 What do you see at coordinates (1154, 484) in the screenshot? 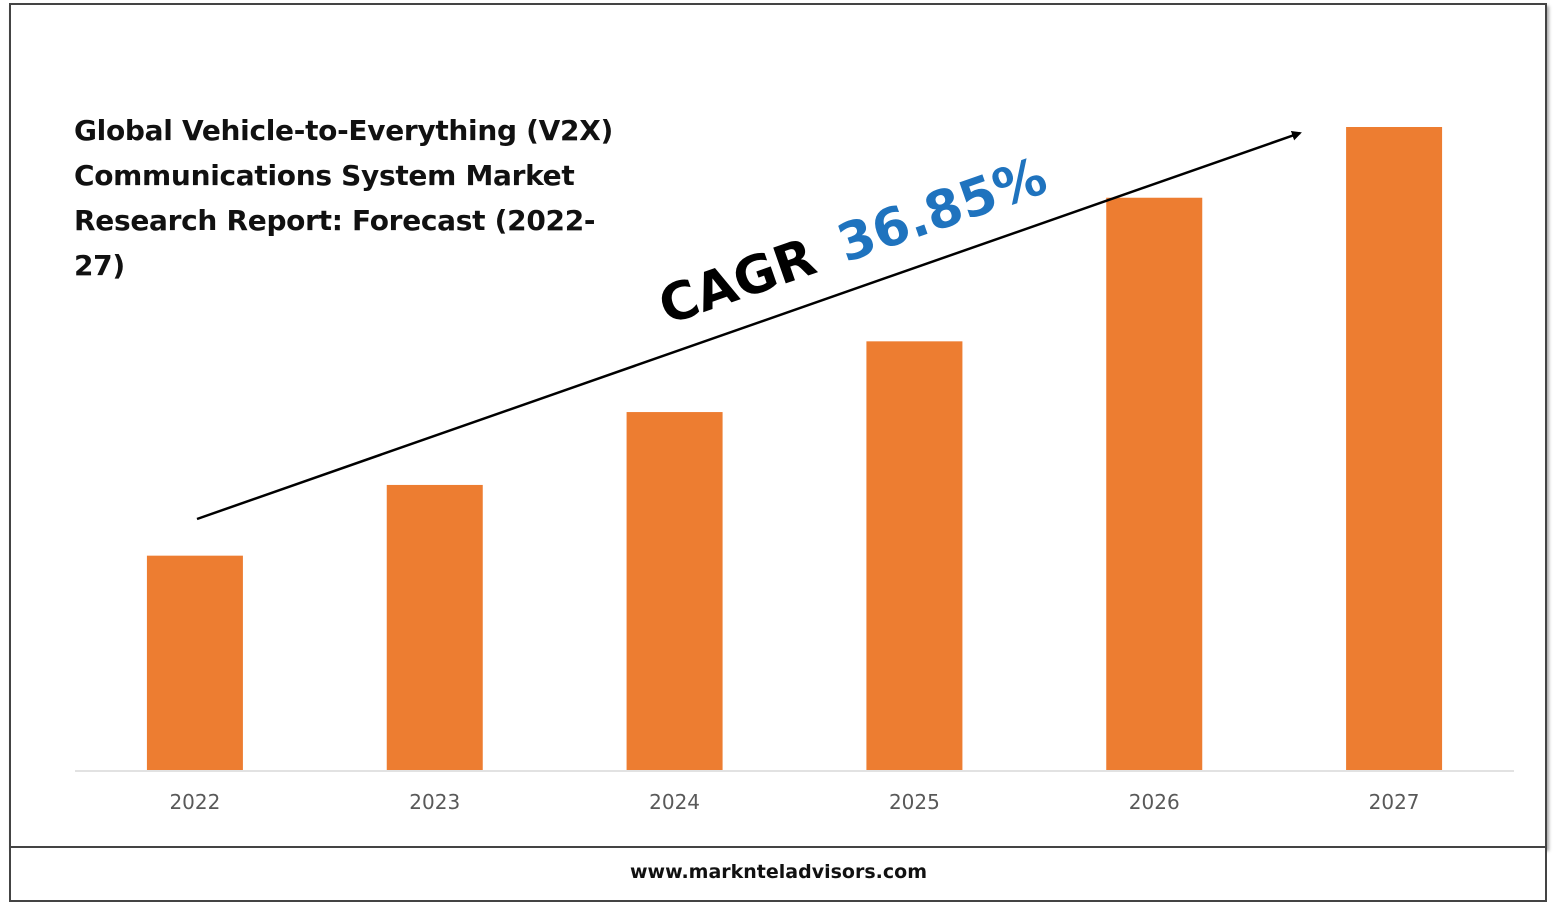
I see `bar-2026` at bounding box center [1154, 484].